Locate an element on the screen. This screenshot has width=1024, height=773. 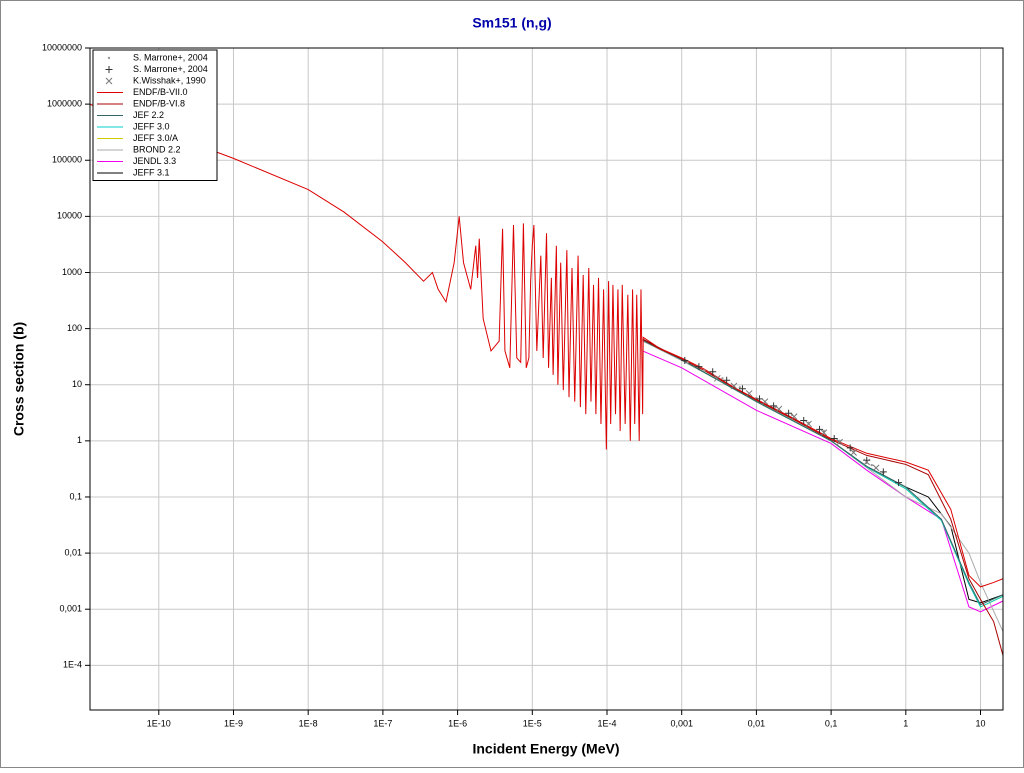
data-line is located at coordinates (822, 481).